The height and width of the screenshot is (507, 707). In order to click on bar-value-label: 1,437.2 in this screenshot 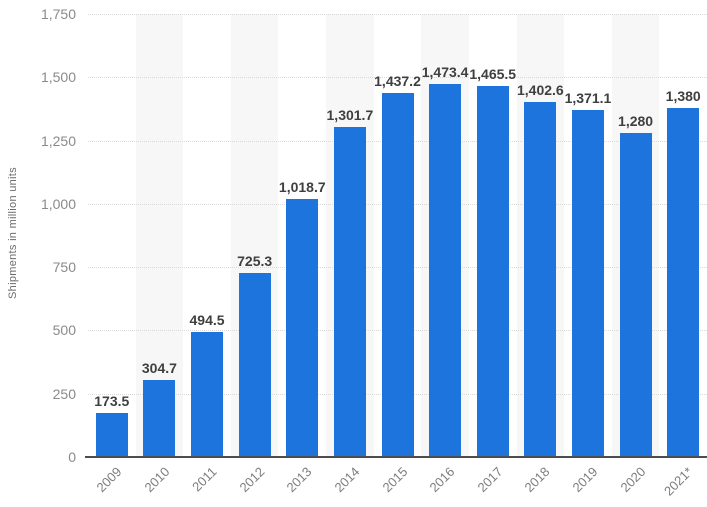, I will do `click(397, 81)`.